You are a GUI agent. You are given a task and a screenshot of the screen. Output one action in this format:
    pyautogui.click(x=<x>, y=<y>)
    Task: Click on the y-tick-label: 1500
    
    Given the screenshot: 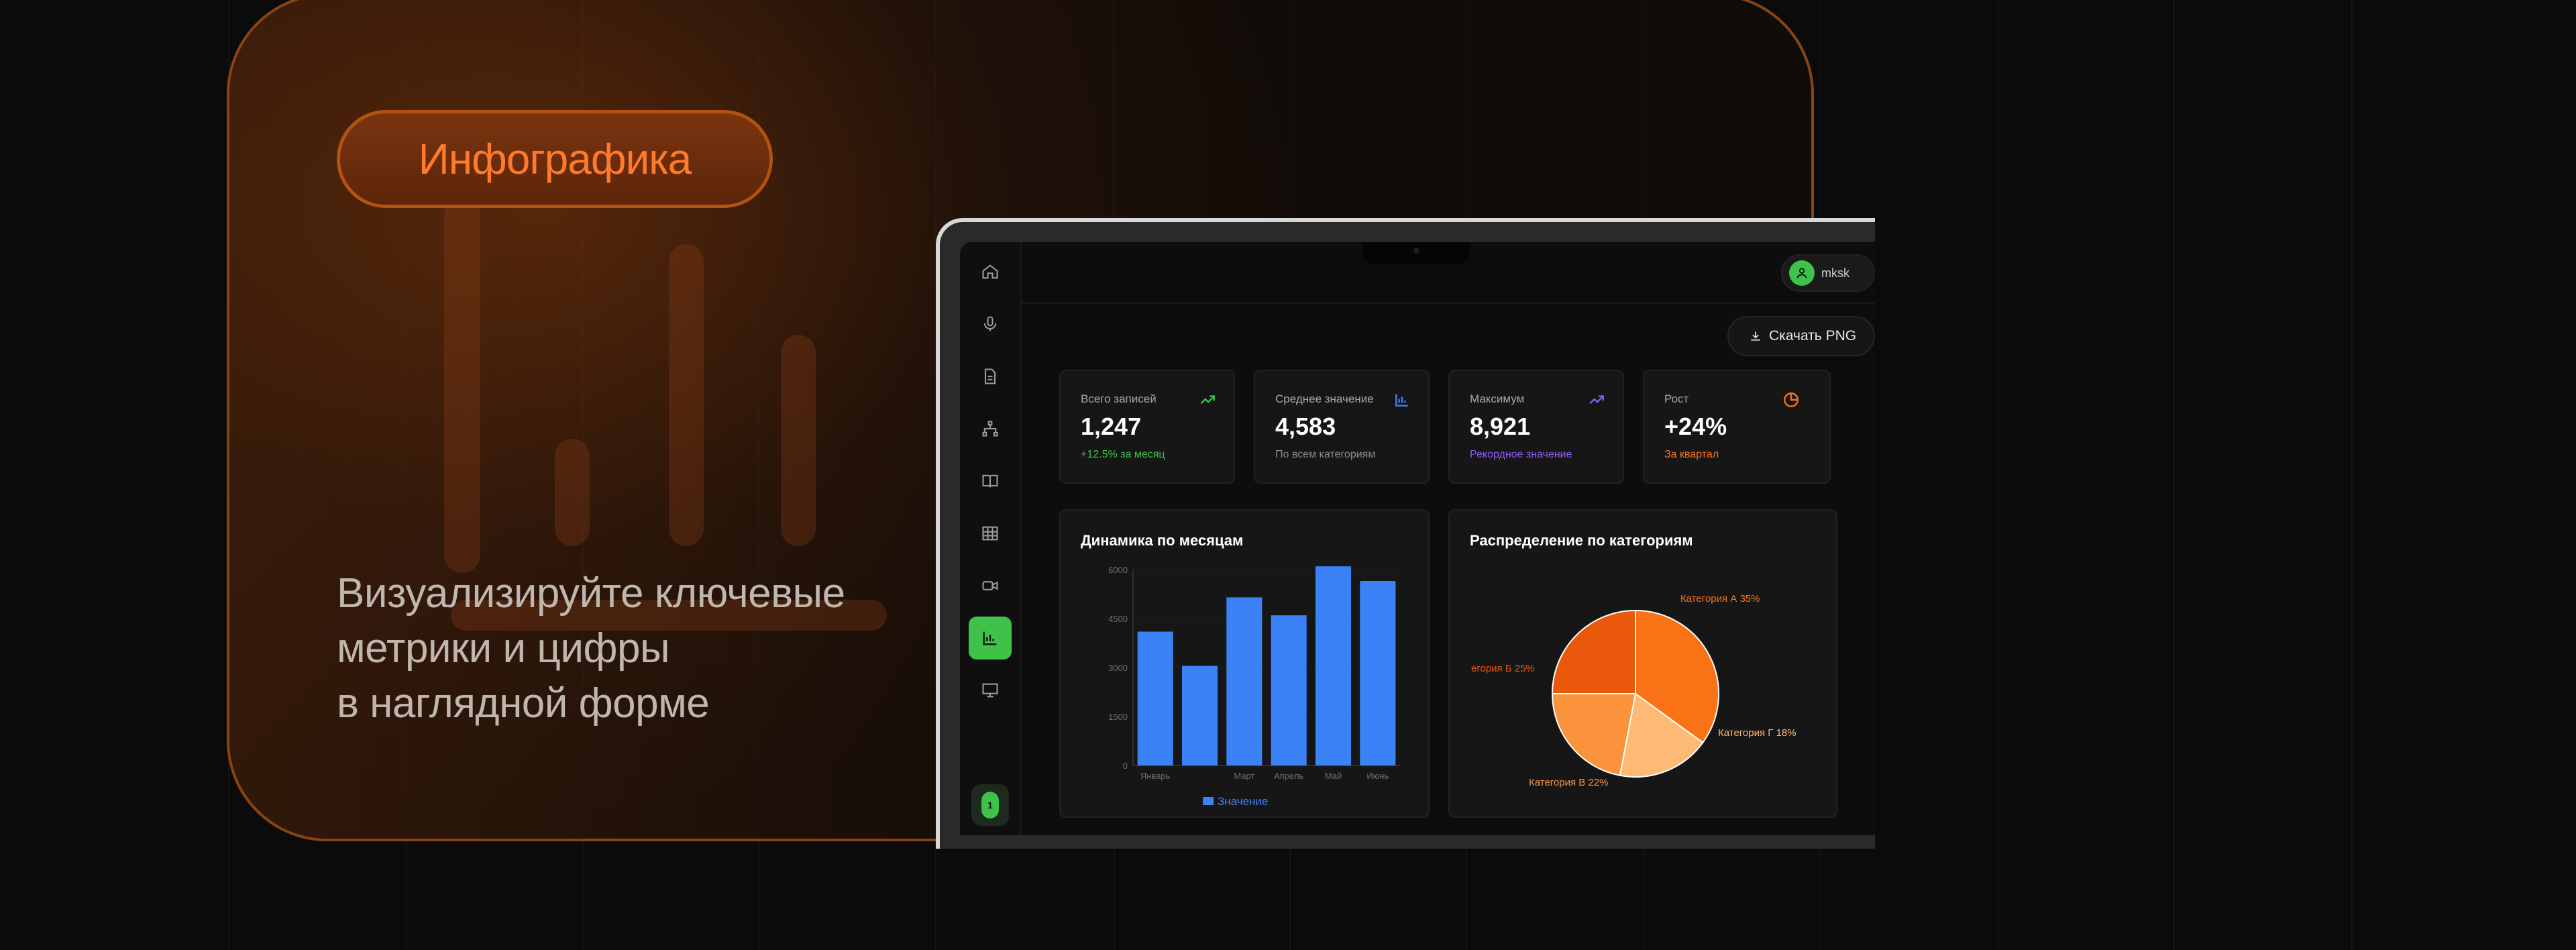 What is the action you would take?
    pyautogui.click(x=1118, y=717)
    